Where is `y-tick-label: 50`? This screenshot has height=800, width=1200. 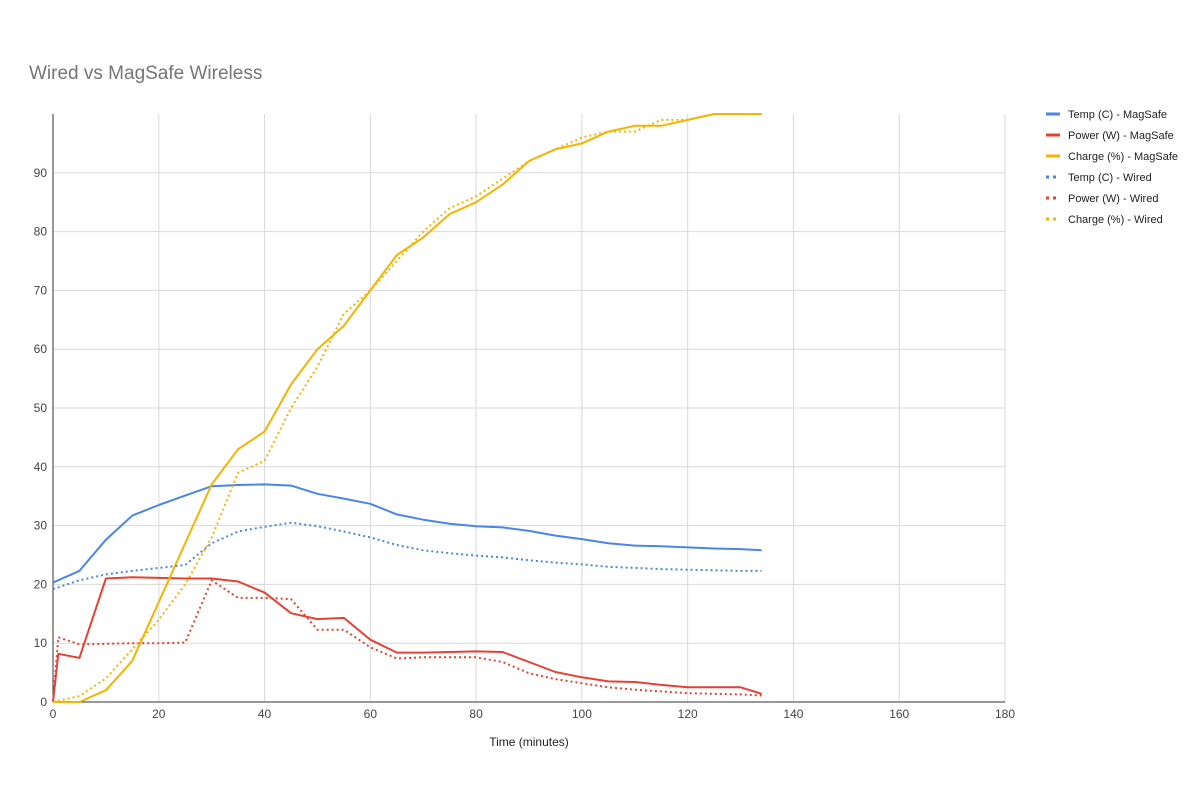 y-tick-label: 50 is located at coordinates (41, 408).